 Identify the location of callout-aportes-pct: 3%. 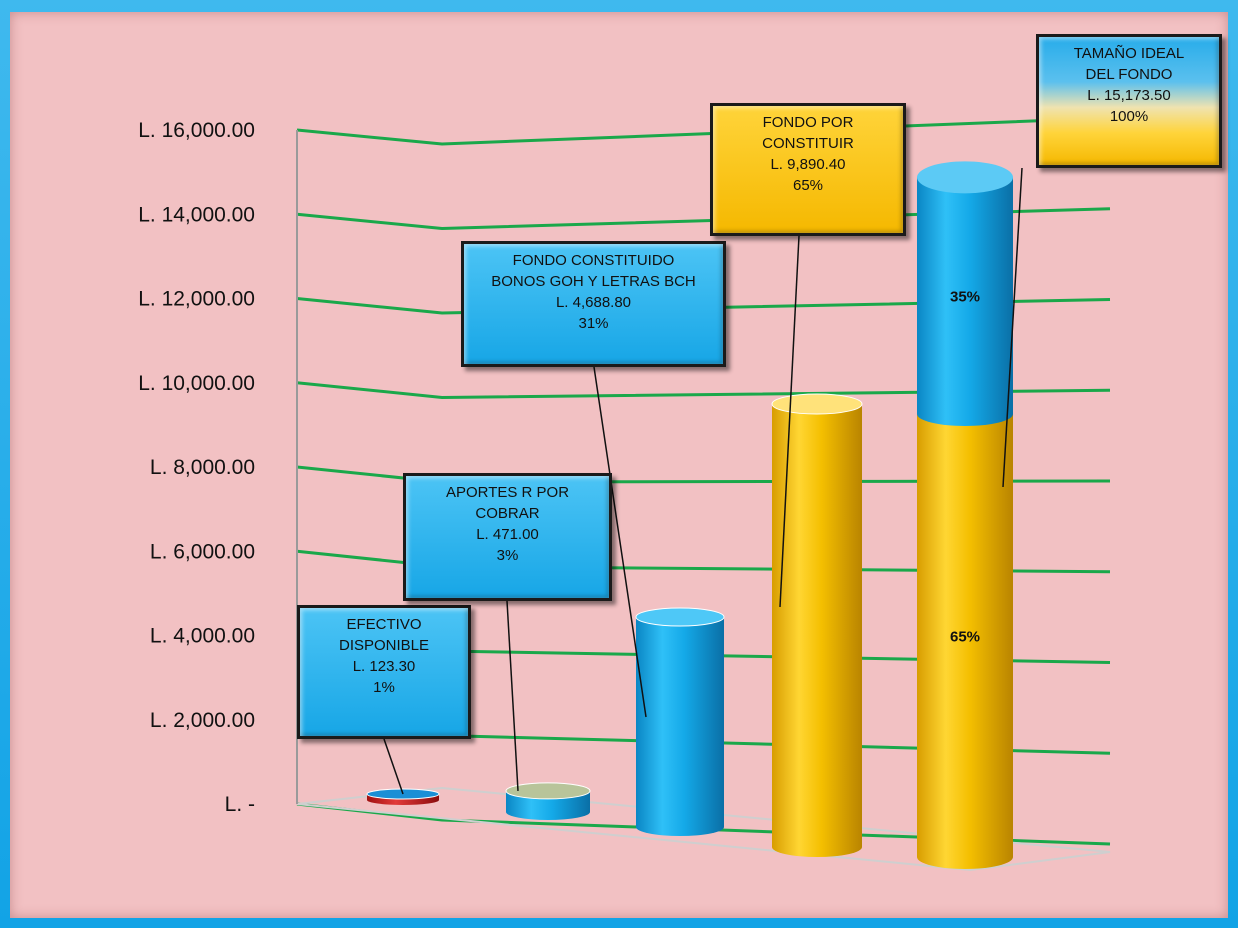
(507, 555).